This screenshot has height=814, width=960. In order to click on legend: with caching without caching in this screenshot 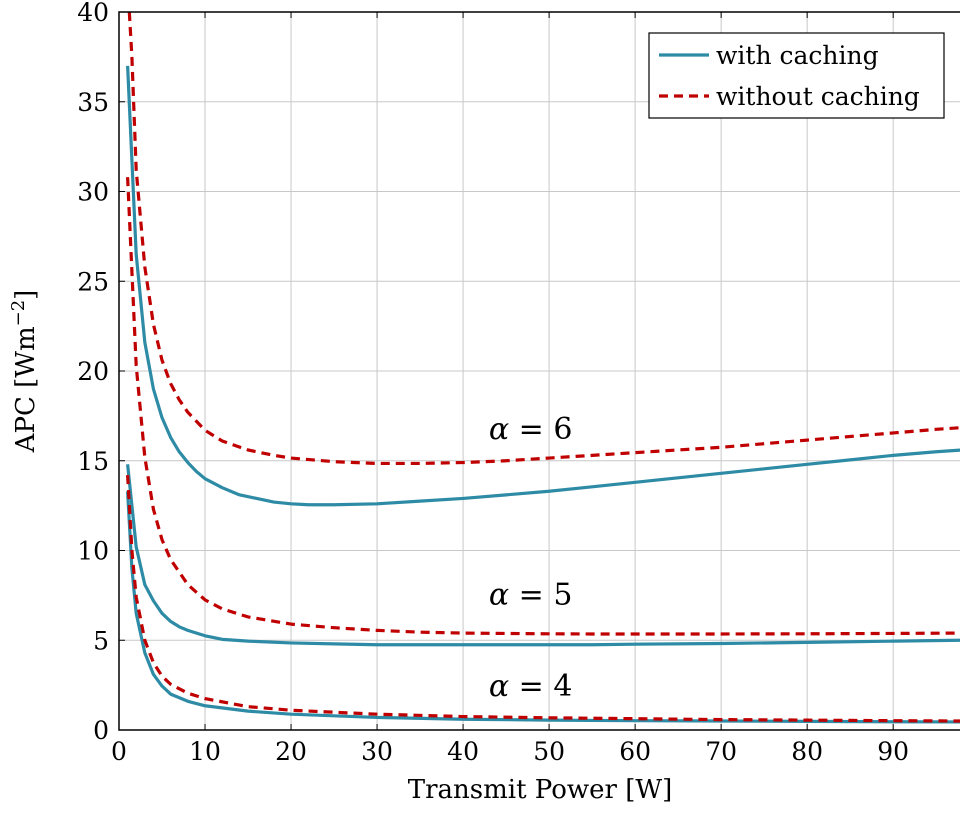, I will do `click(796, 75)`.